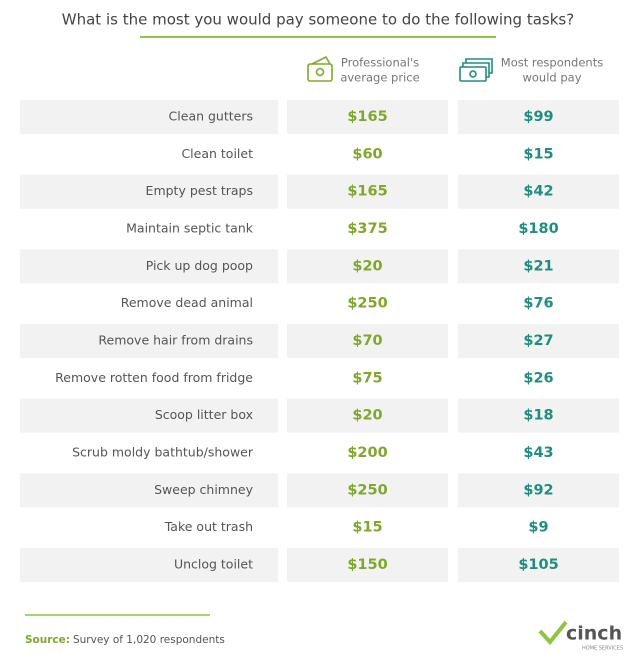 The height and width of the screenshot is (660, 636). I want to click on price-cell: $99, so click(538, 117).